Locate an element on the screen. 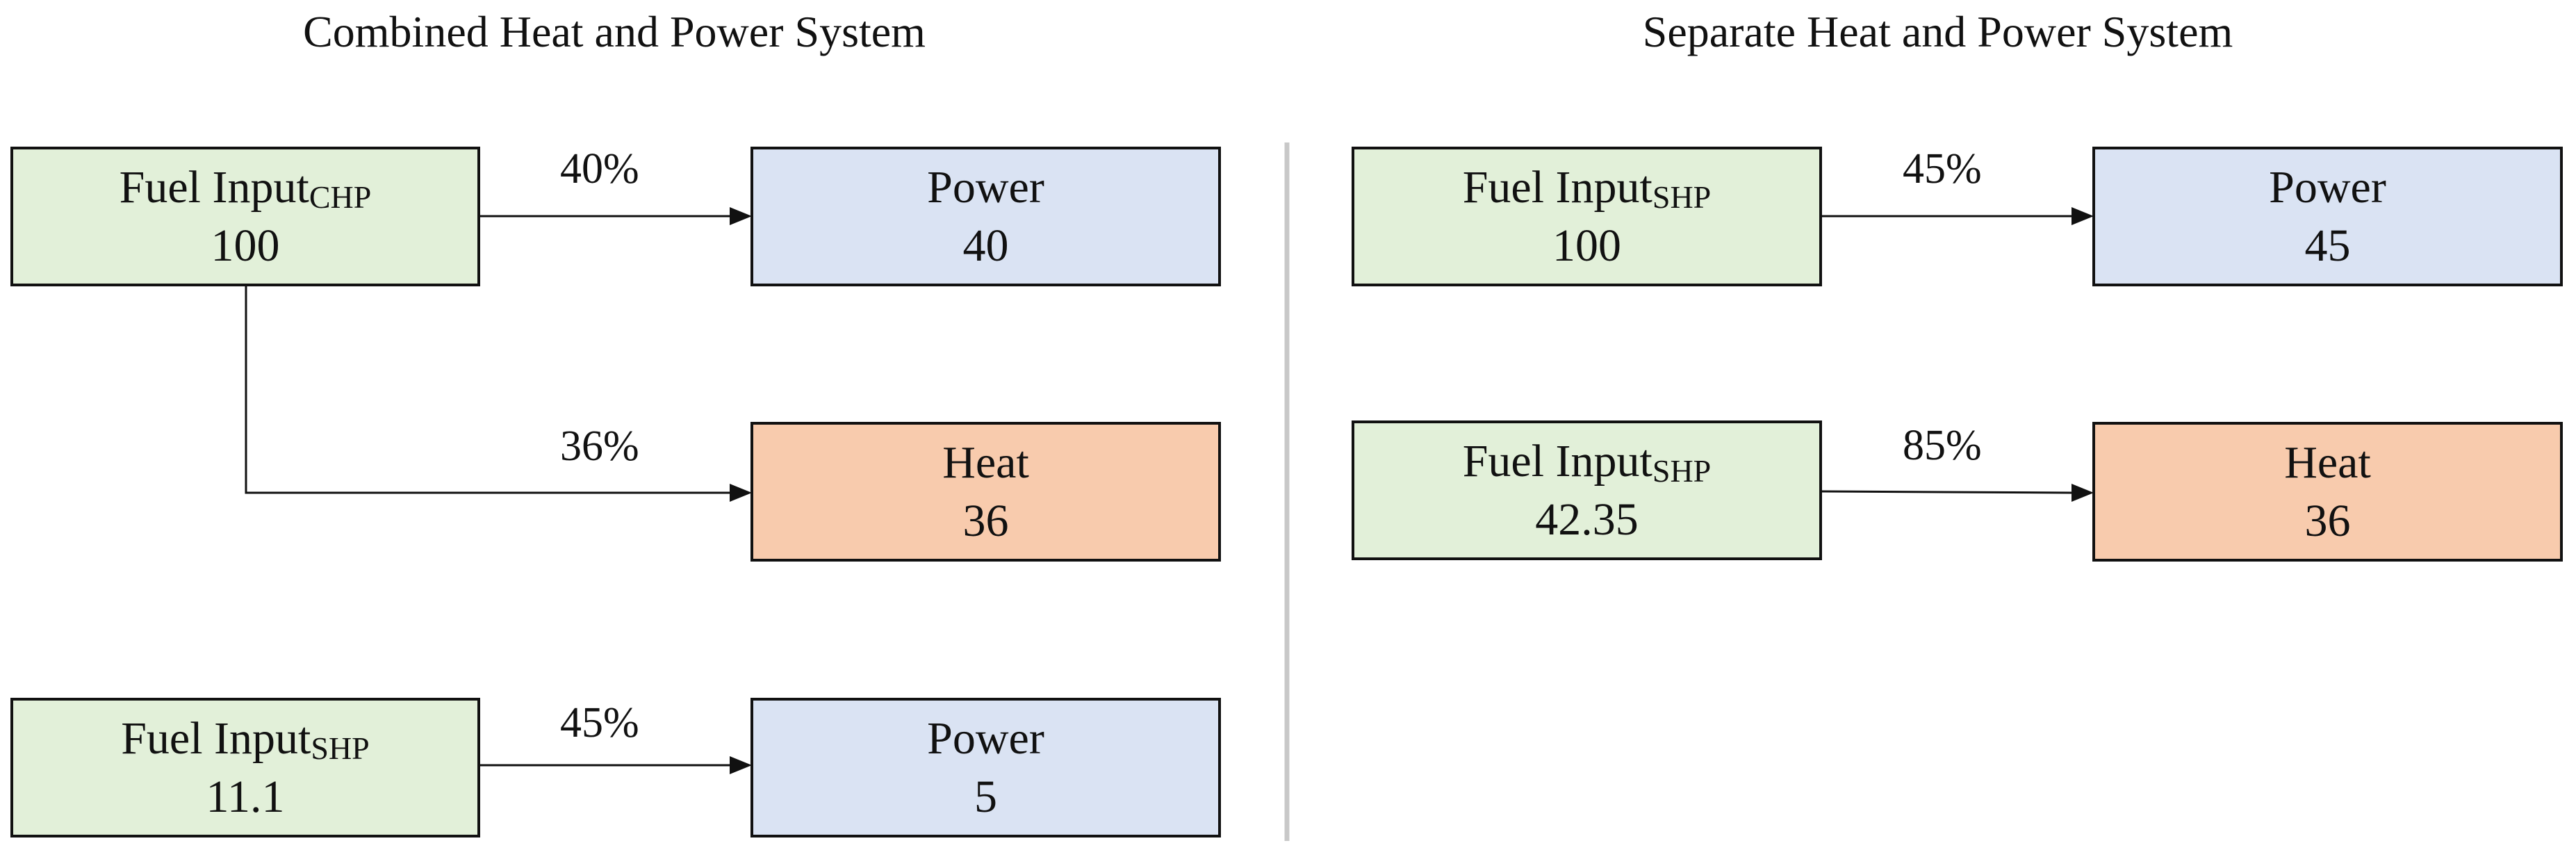 This screenshot has height=850, width=2576. shp-power-value: 45 is located at coordinates (2327, 245).